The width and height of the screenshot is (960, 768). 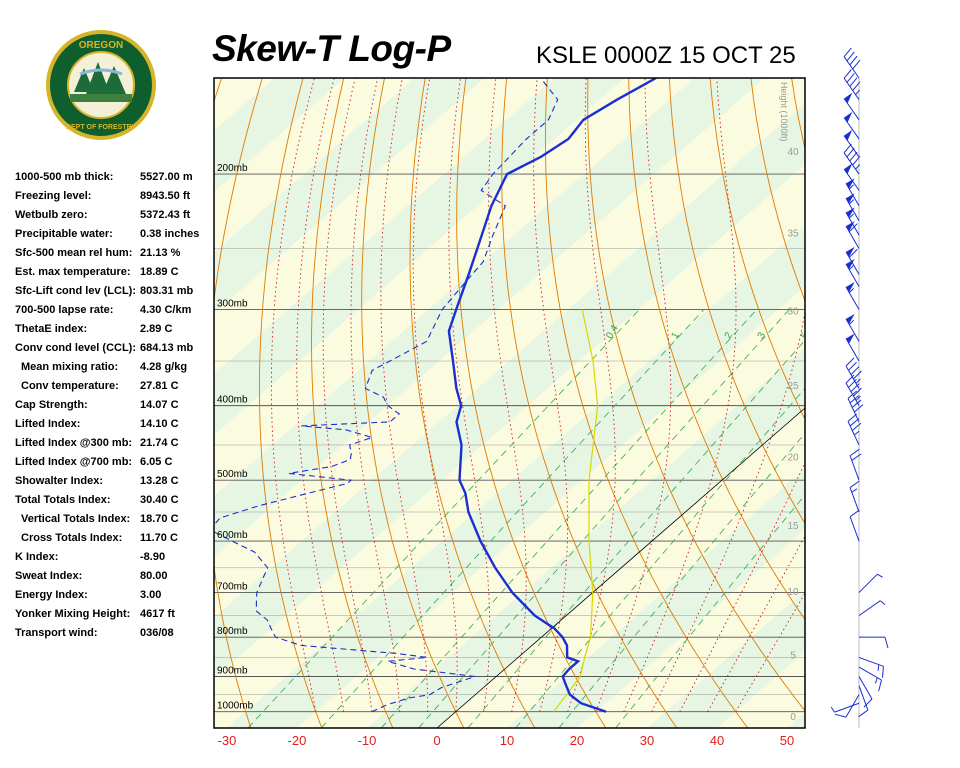 I want to click on index-label: Cross Totals Index:, so click(x=72, y=538).